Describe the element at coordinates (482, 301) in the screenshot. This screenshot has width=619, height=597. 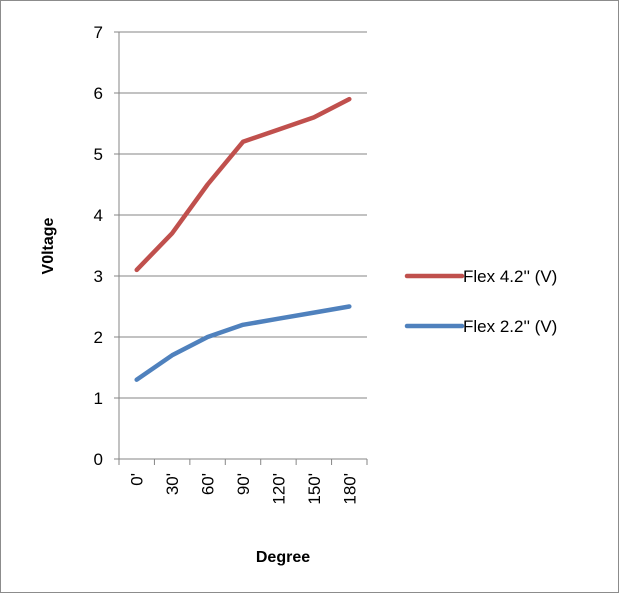
I see `legend: Flex 4.2'' (V) Flex 2.2'' (V)` at that location.